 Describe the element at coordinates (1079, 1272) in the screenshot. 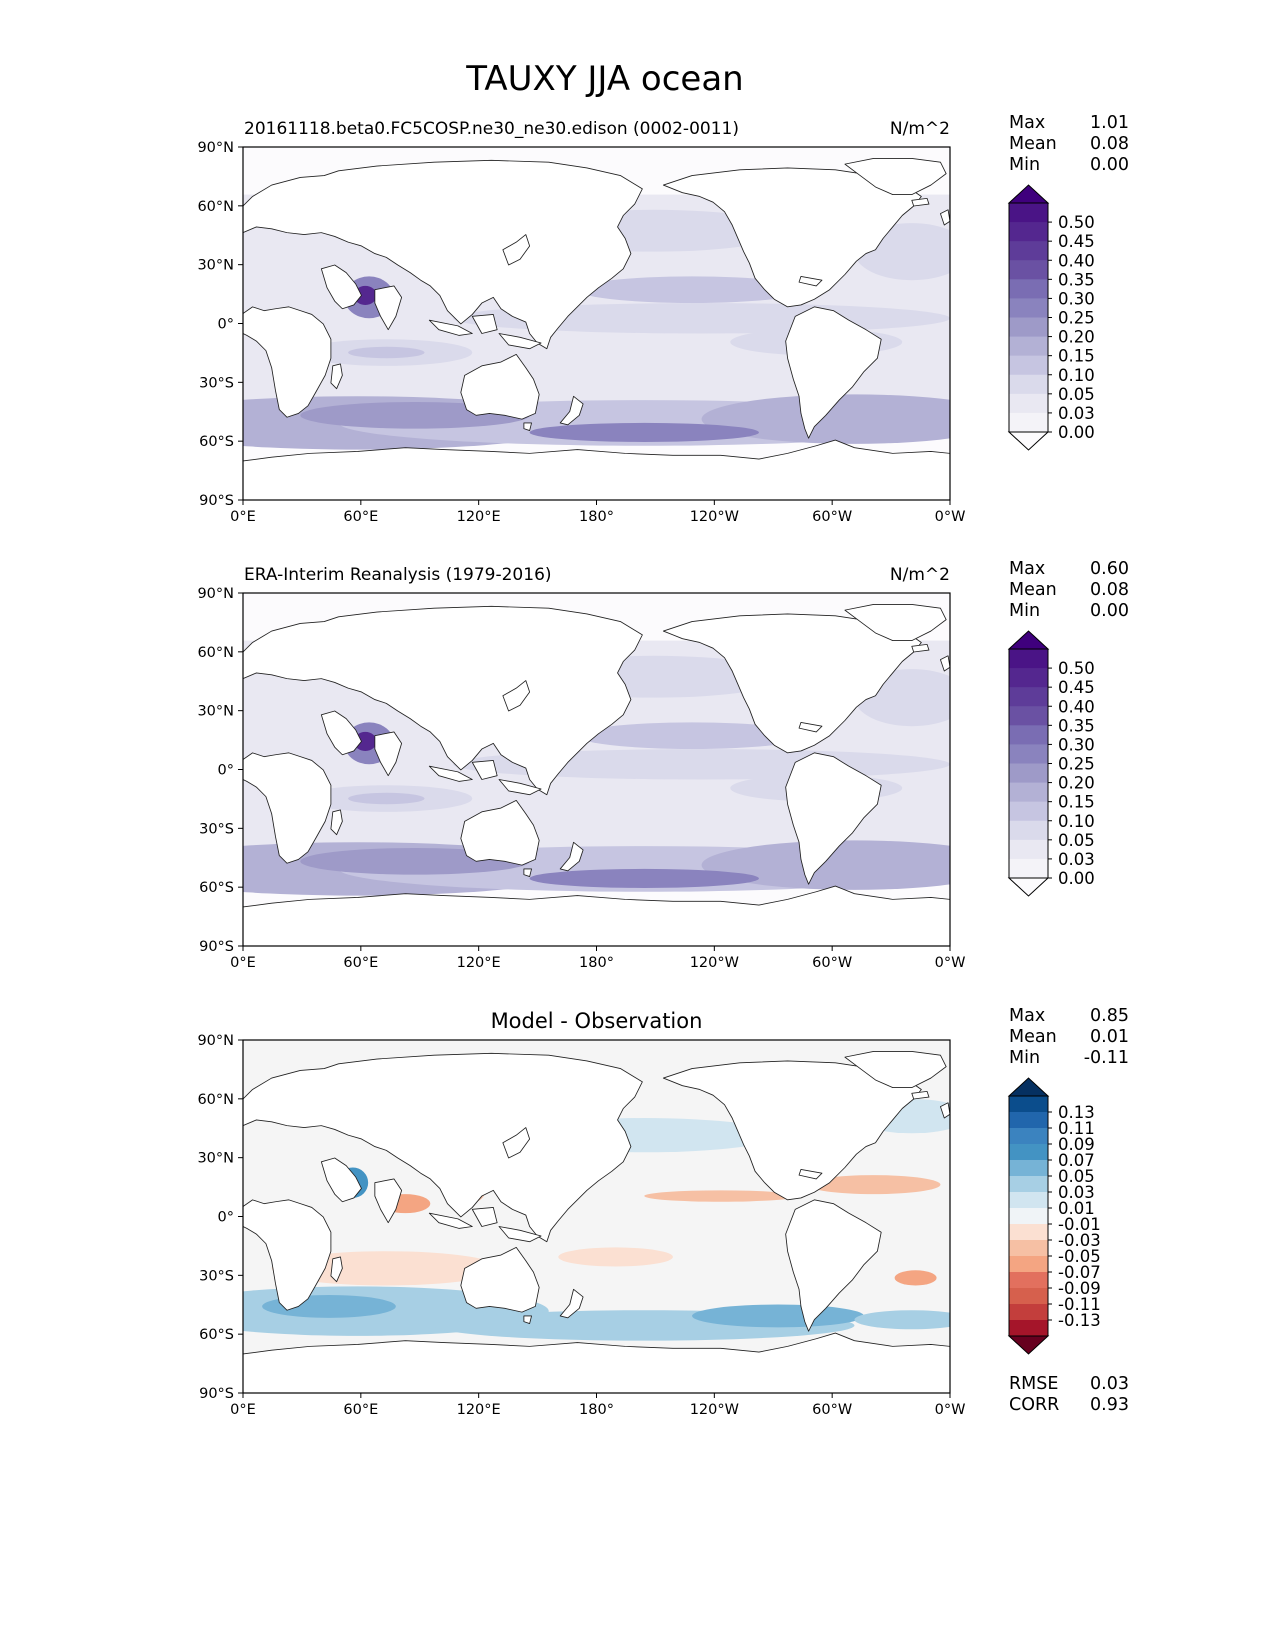

I see `colorbar-tick-label: -0.07` at that location.